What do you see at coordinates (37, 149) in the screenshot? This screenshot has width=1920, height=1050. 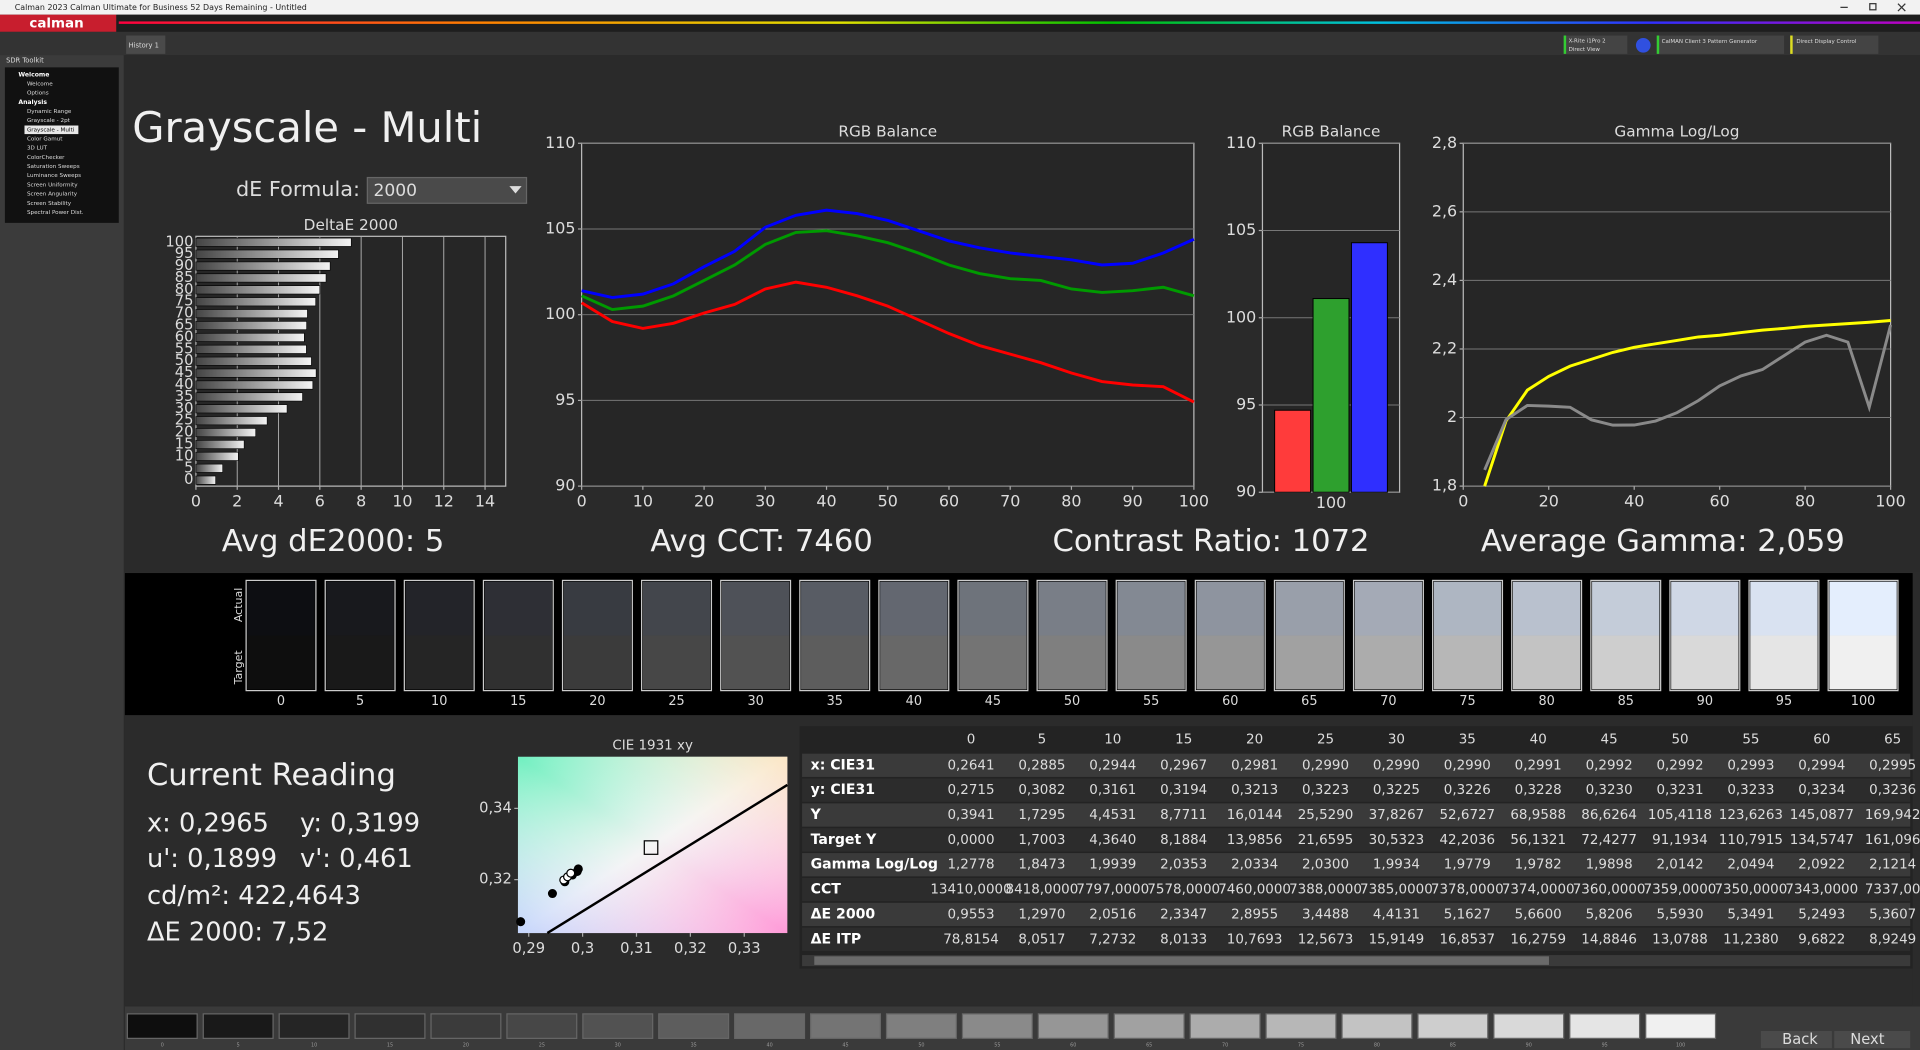 I see `tree-item: 3D LUT` at bounding box center [37, 149].